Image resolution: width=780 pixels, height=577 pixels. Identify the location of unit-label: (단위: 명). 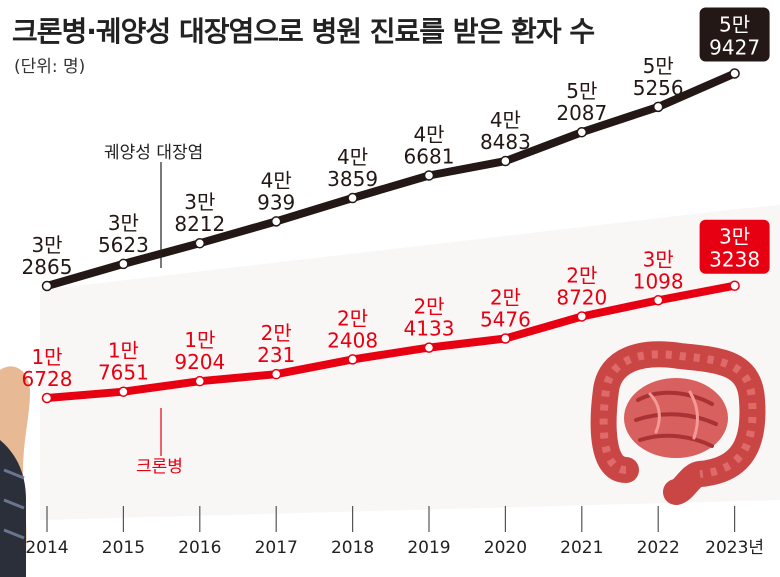
(50, 67).